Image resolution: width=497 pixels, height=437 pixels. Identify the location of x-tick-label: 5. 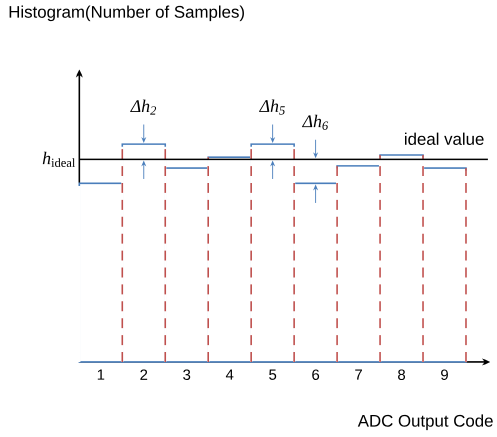
(272, 375).